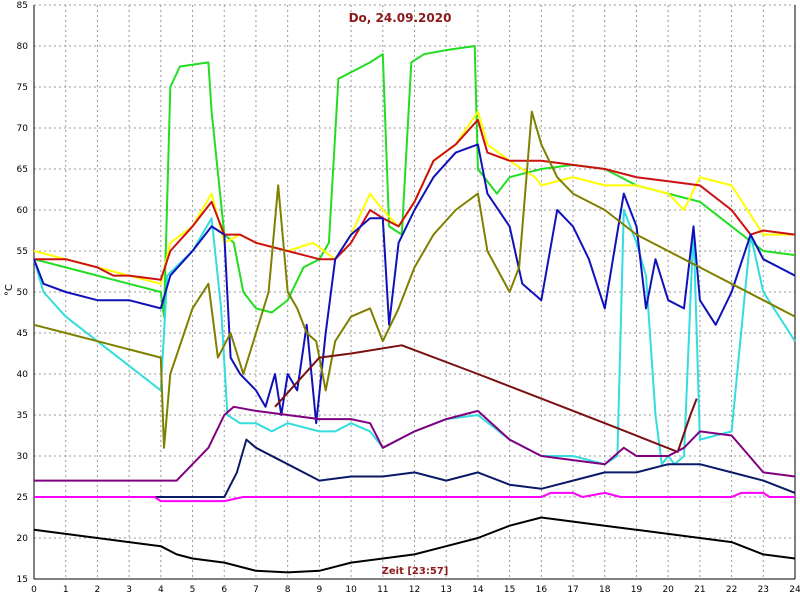 The width and height of the screenshot is (800, 600). Describe the element at coordinates (66, 590) in the screenshot. I see `x-tick-label: 1` at that location.